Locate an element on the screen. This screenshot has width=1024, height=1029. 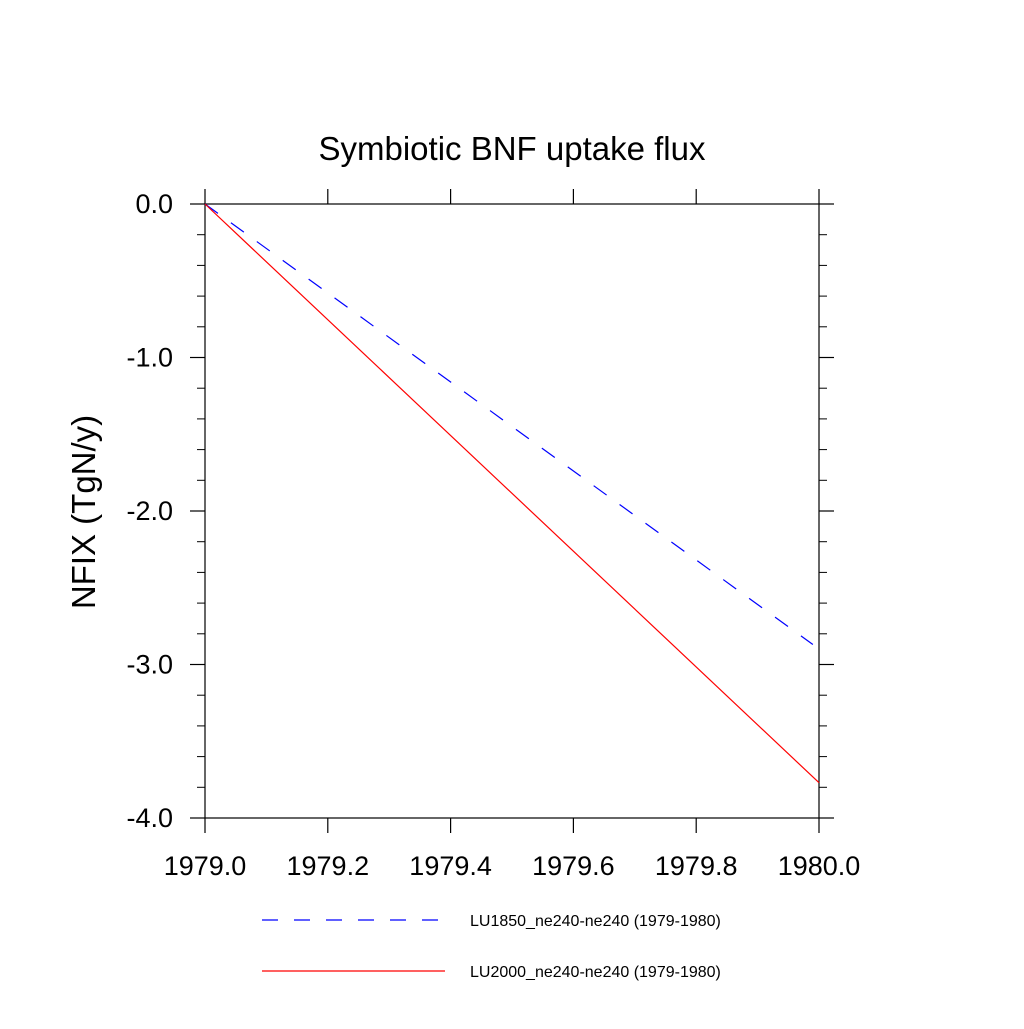
y-tick-label: -4.0 is located at coordinates (149, 818).